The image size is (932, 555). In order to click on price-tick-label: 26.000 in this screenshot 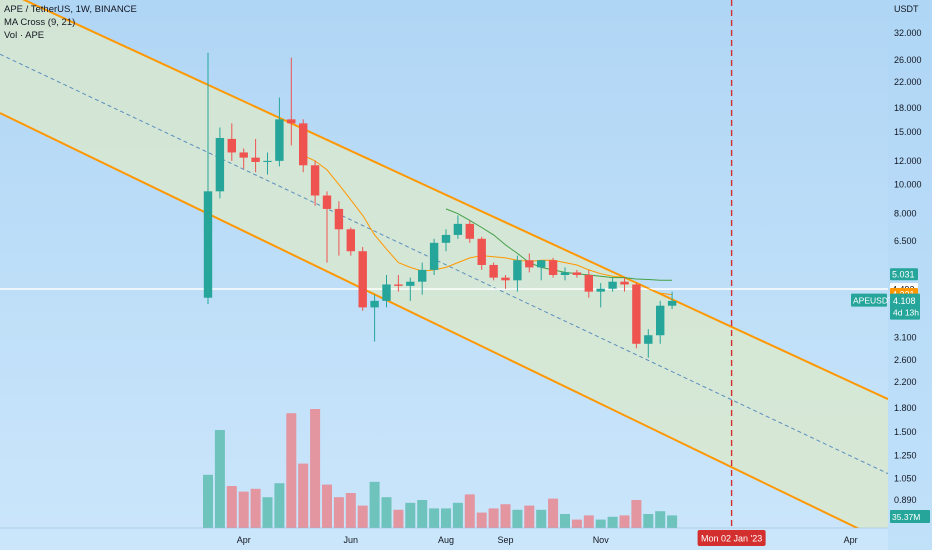, I will do `click(908, 60)`.